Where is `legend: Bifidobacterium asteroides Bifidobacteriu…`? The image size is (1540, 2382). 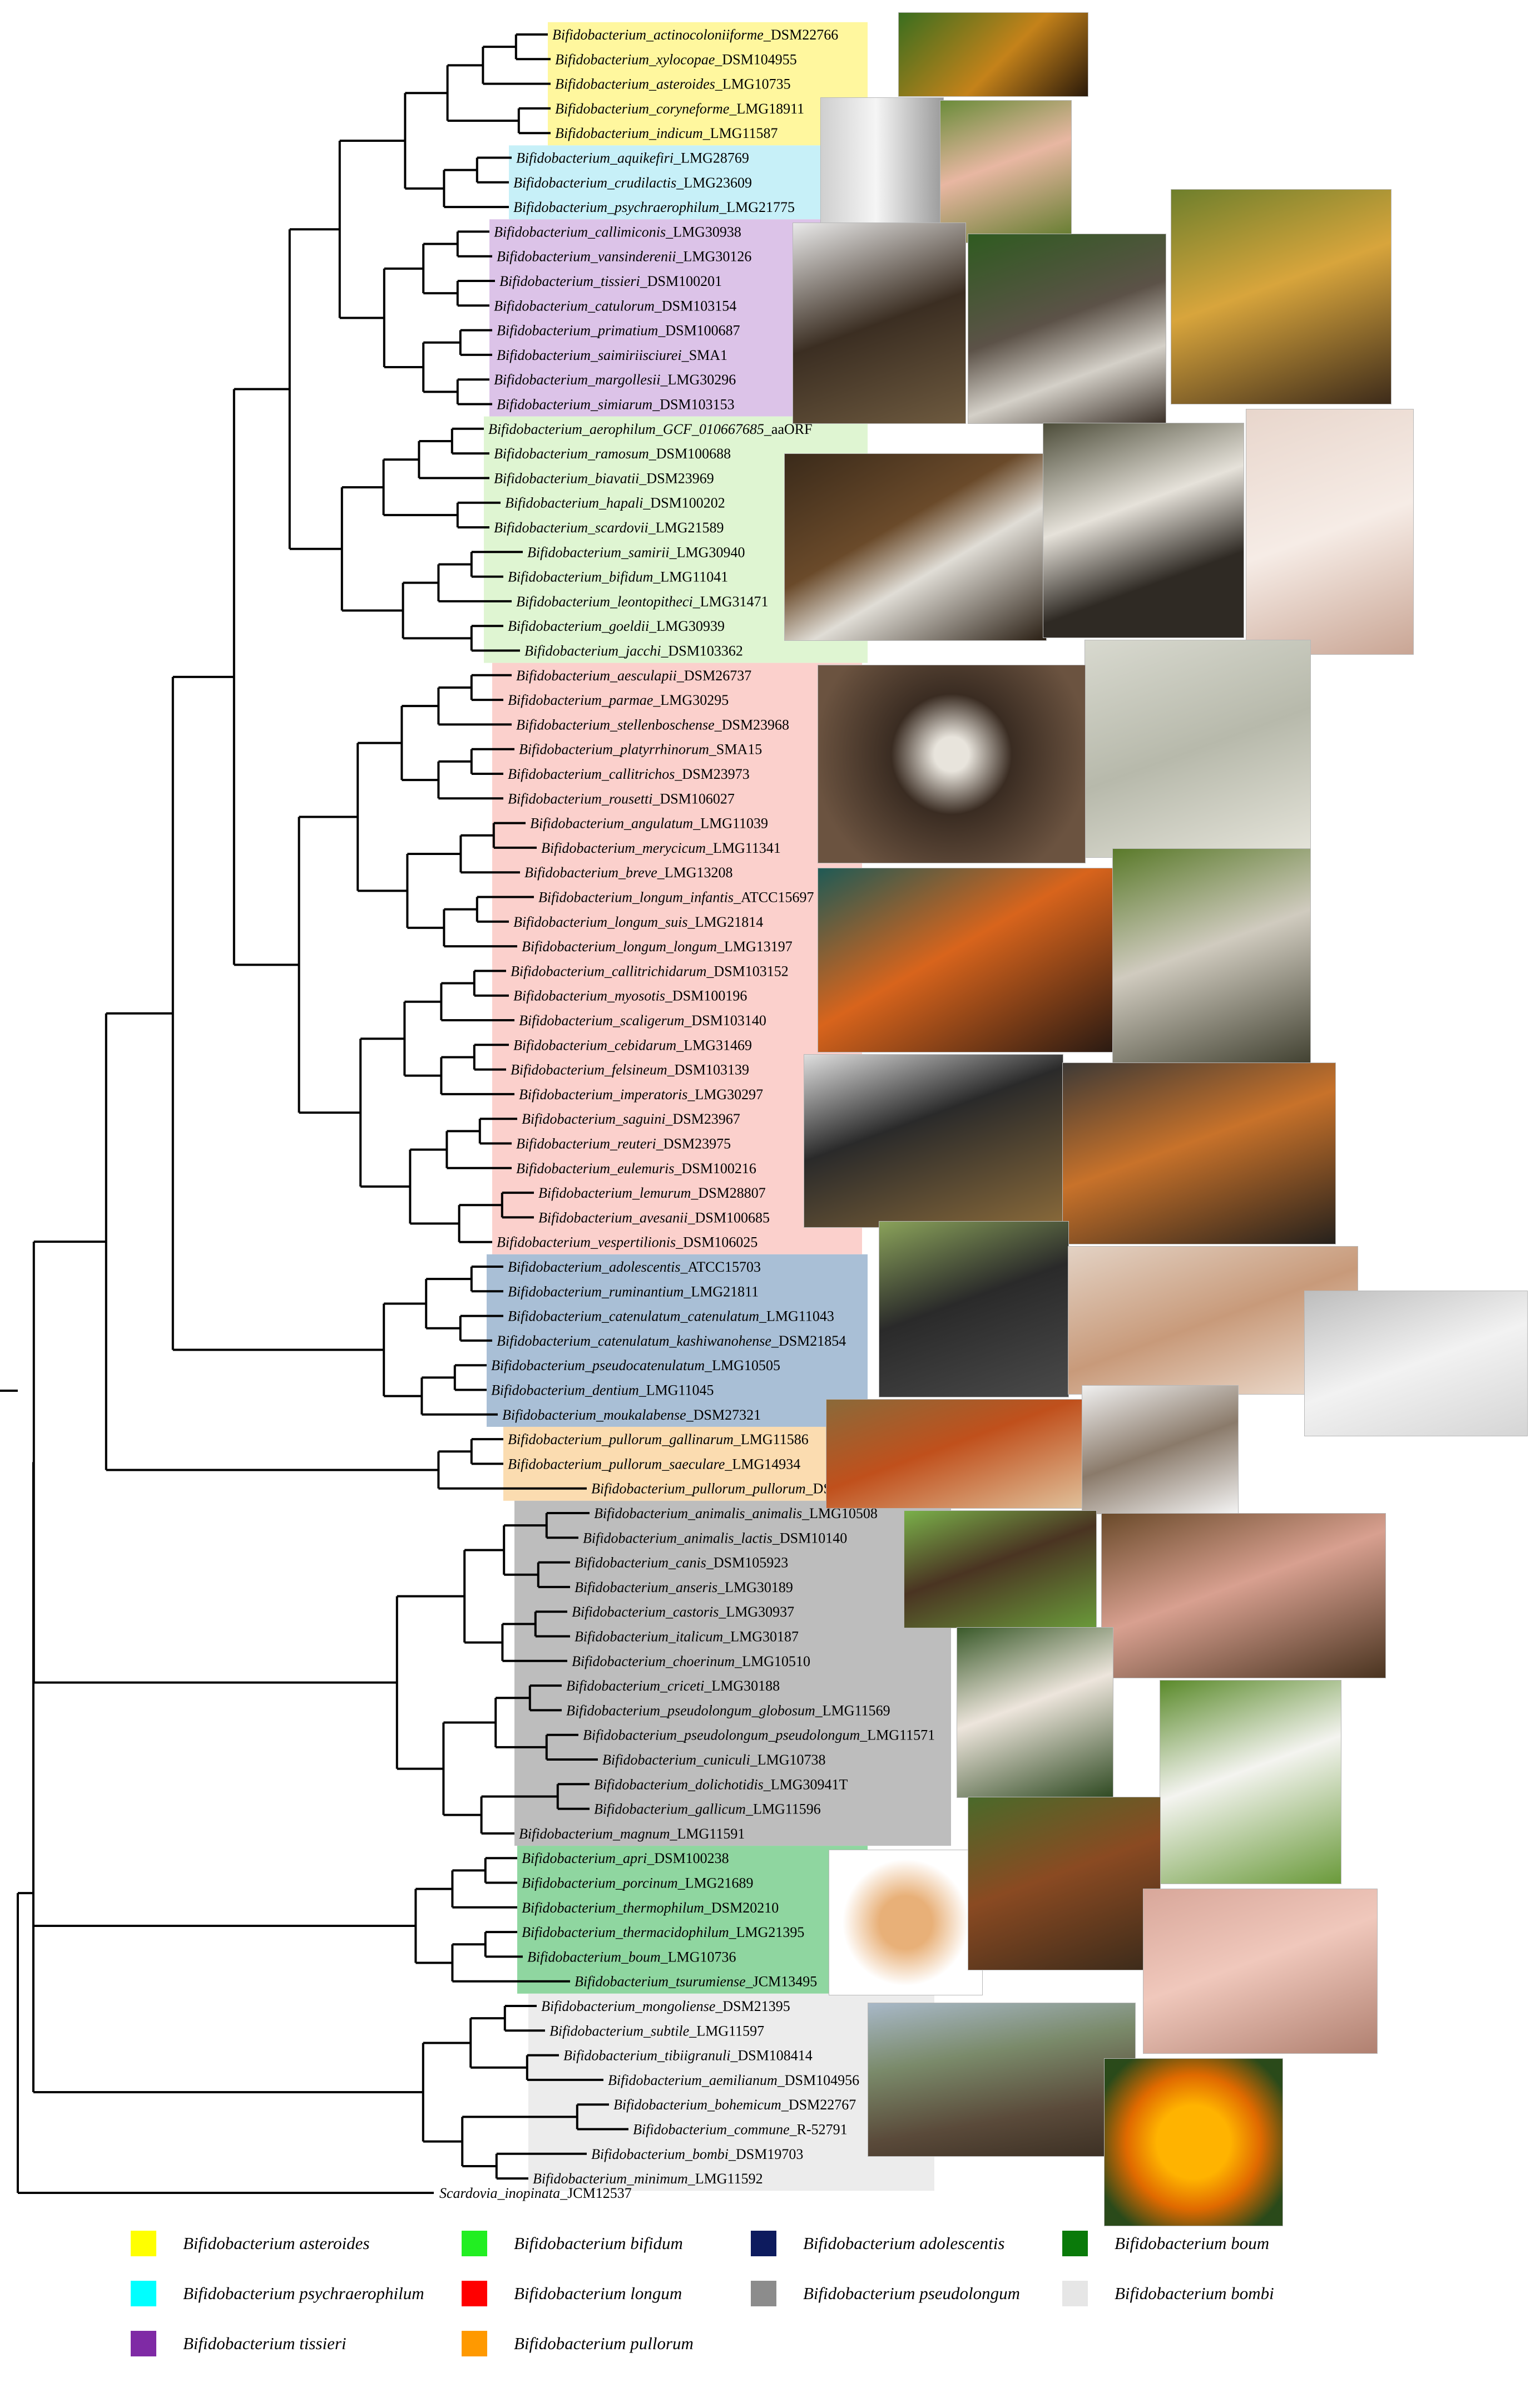
legend: Bifidobacterium asteroides Bifidobacteriu… is located at coordinates (770, 2297).